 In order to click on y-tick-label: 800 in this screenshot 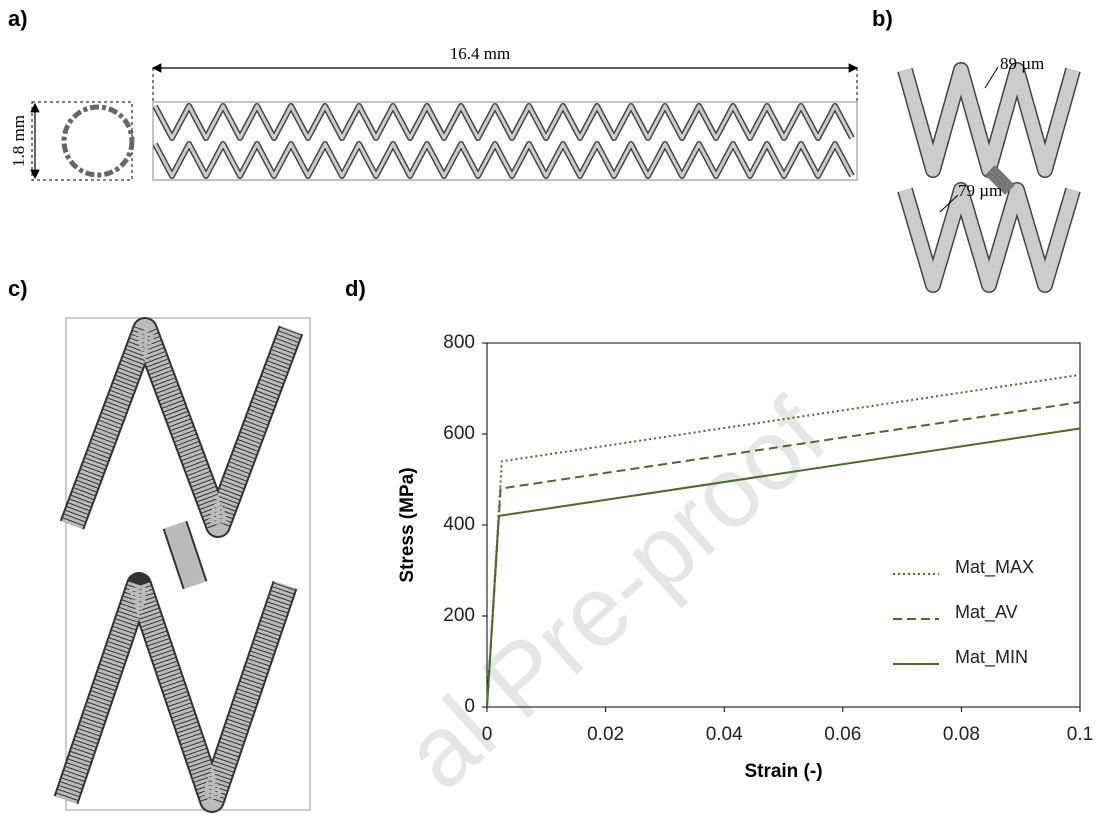, I will do `click(459, 342)`.